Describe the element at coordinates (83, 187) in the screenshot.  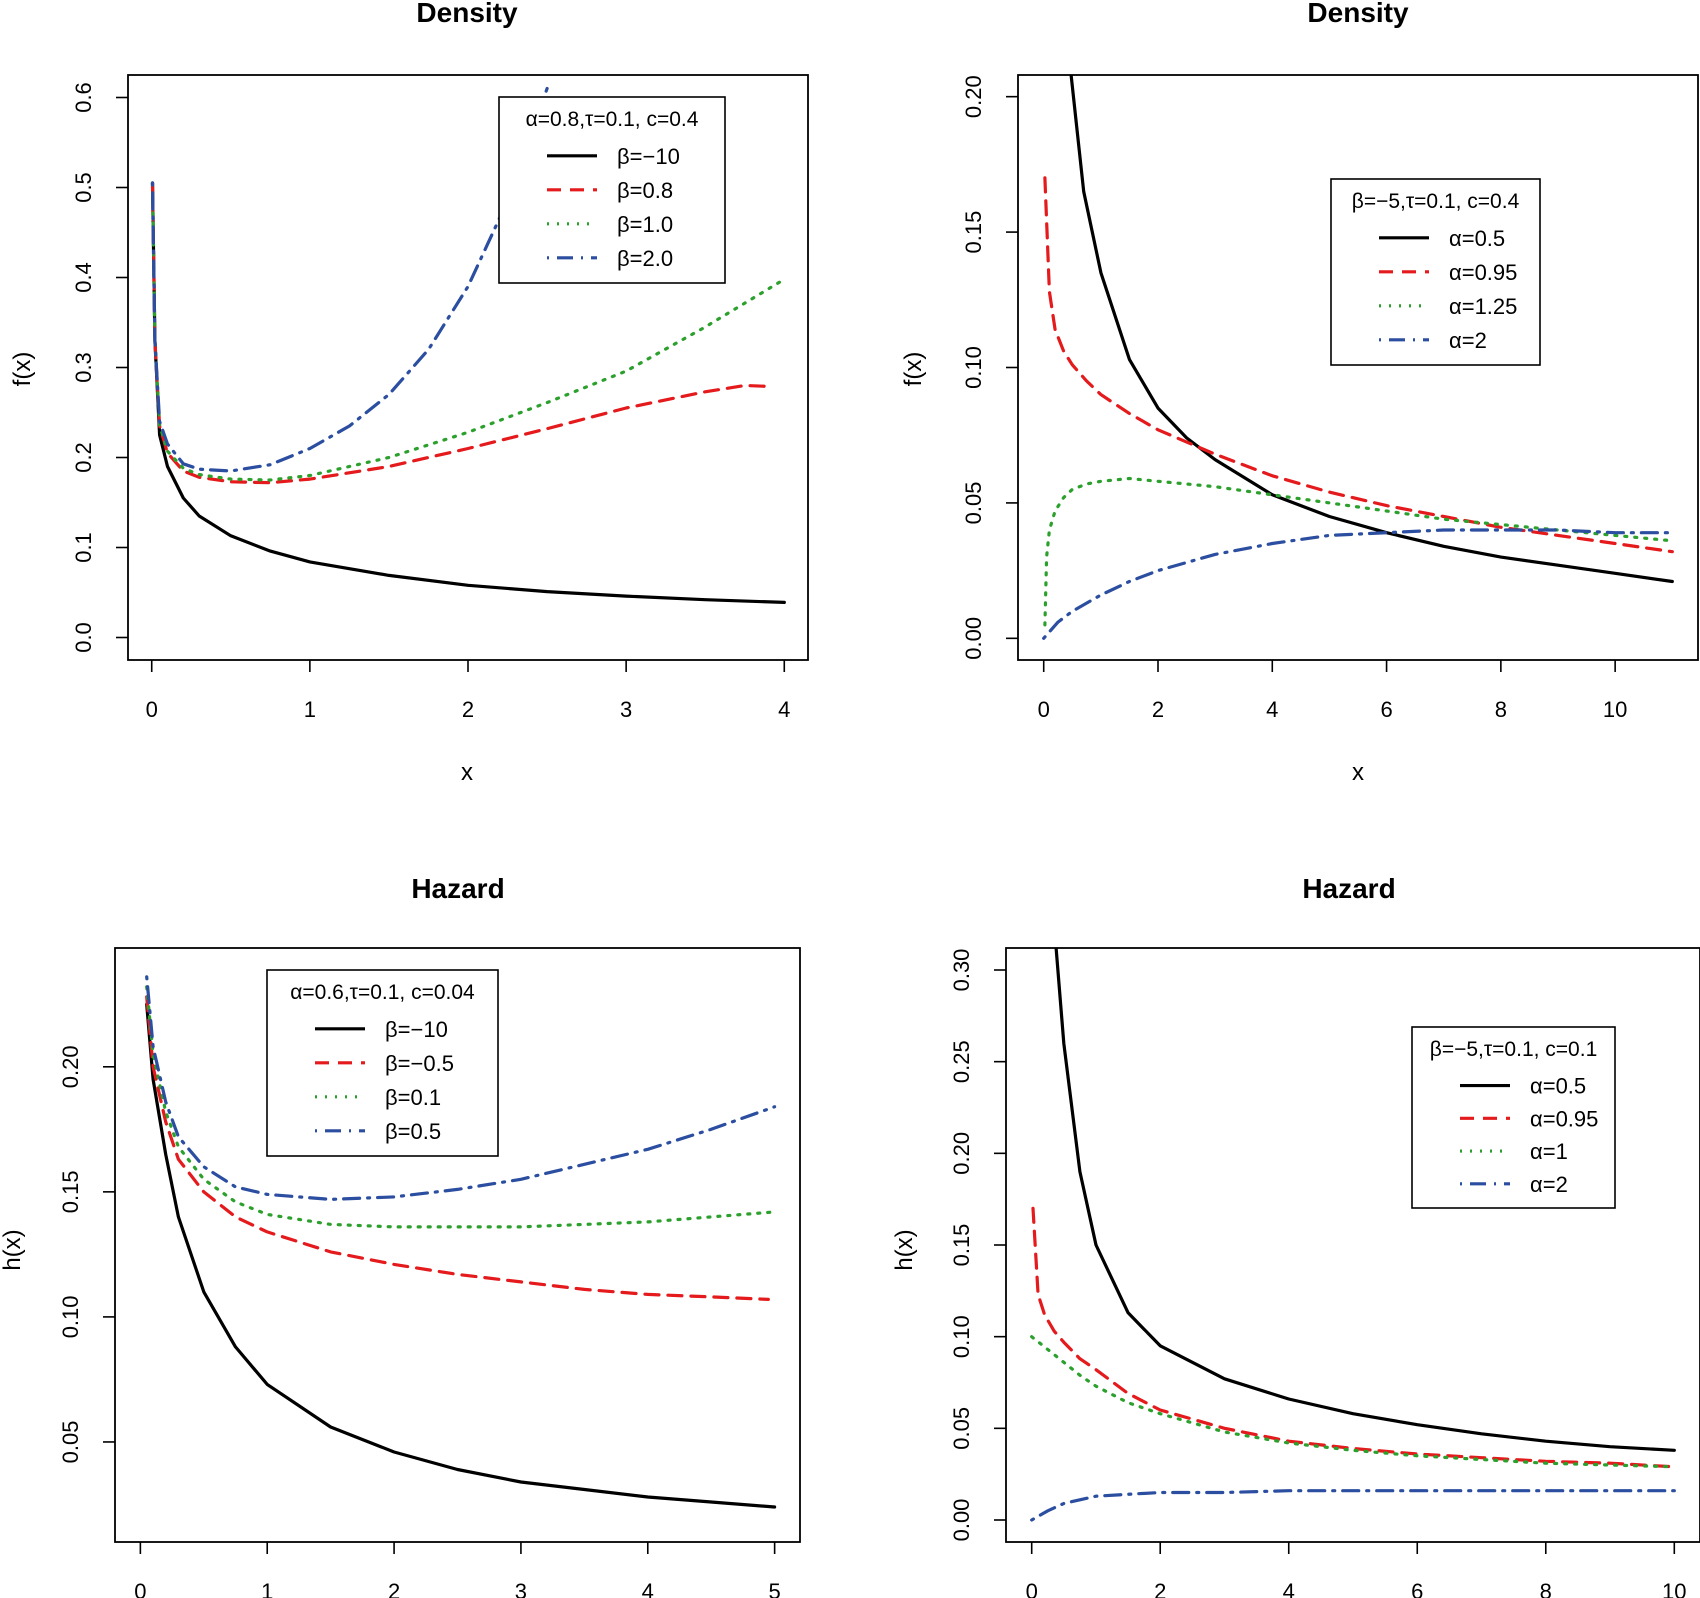
I see `y-tick-label: 0.5` at that location.